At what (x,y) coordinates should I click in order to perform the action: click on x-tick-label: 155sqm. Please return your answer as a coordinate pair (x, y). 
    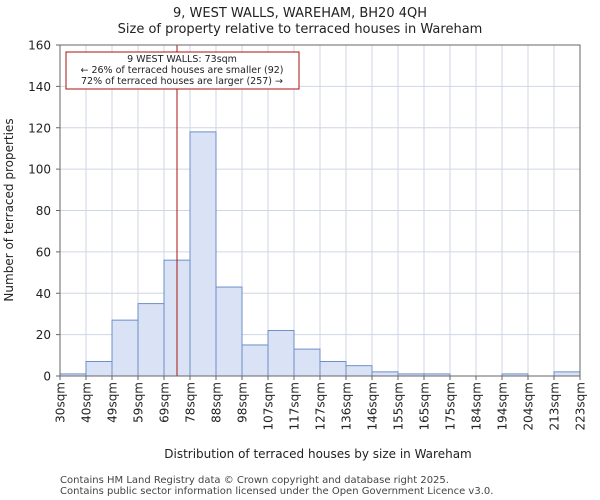
    Looking at the image, I should click on (399, 406).